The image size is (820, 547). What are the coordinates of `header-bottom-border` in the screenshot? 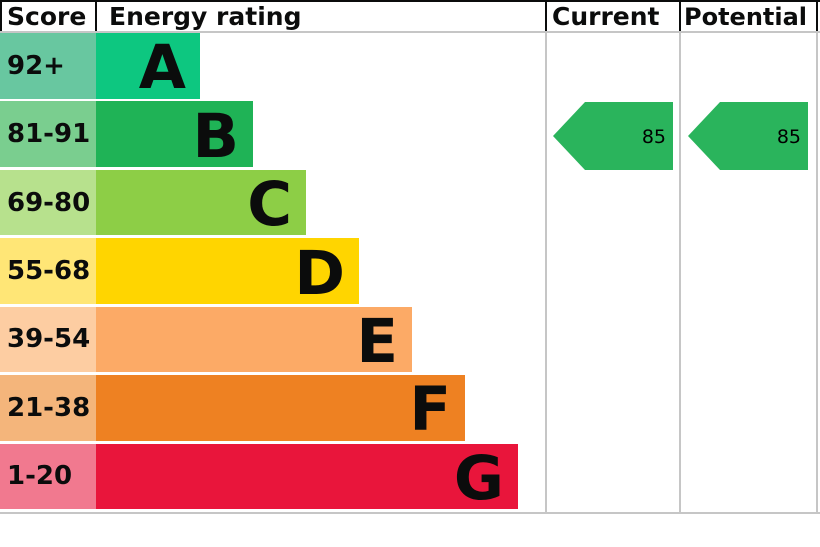 It's located at (410, 32).